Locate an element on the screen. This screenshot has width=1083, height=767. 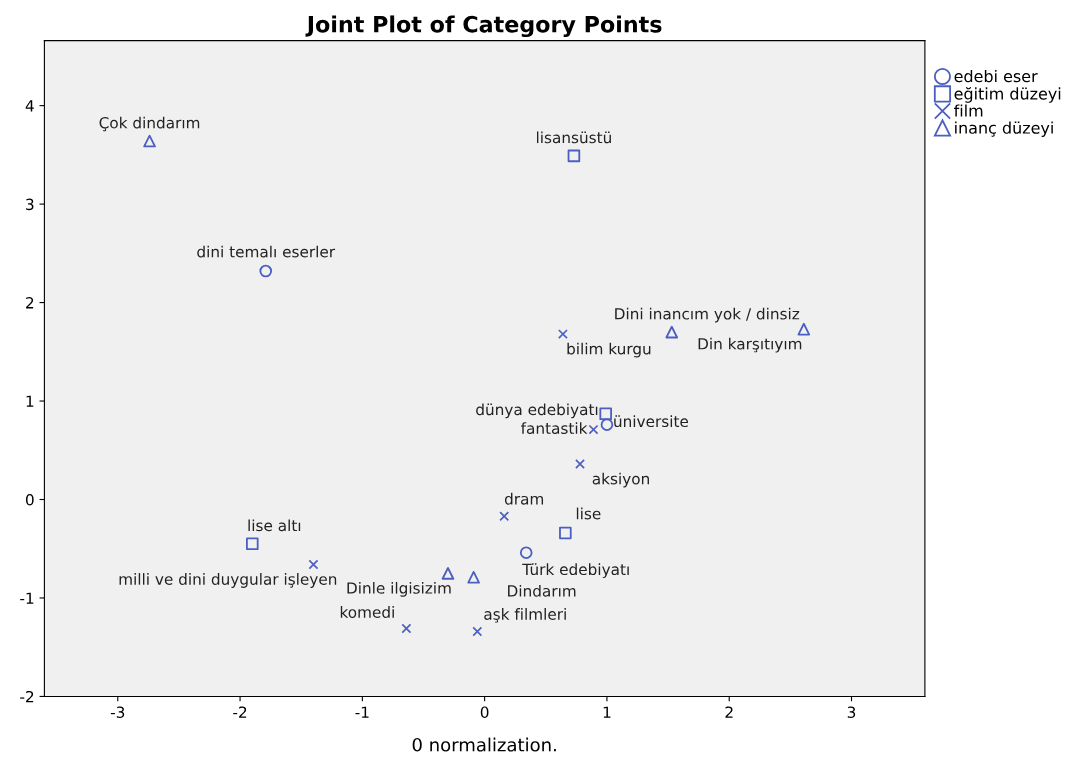
annotation: Dindarım is located at coordinates (542, 590).